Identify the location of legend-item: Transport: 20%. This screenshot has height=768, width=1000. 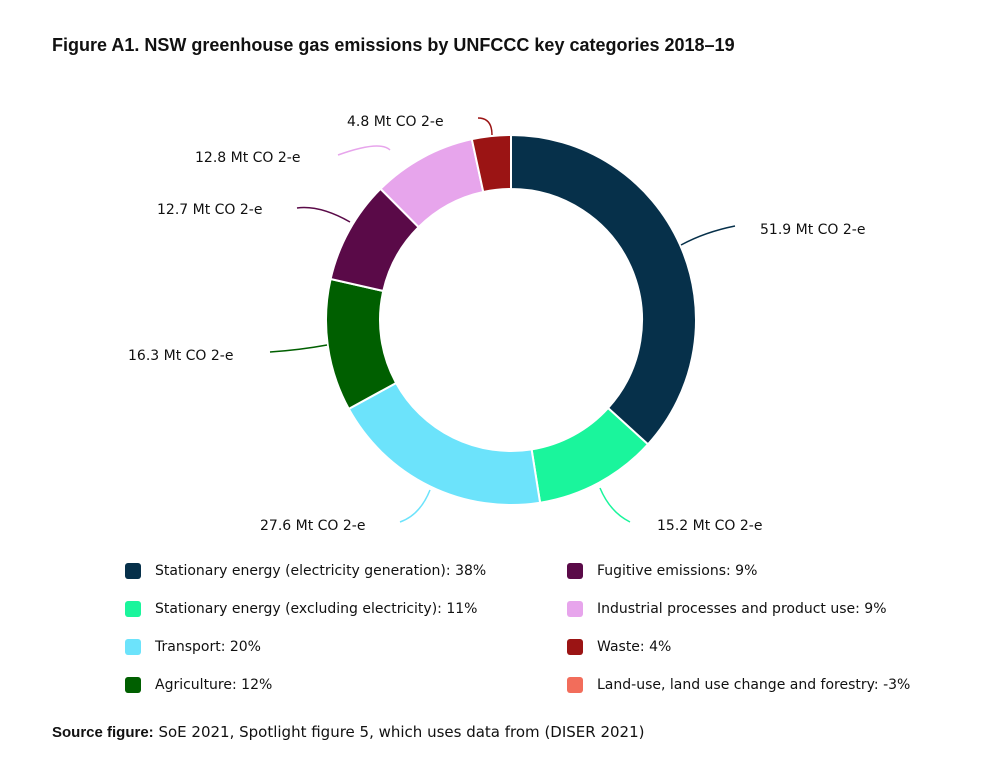
(193, 647).